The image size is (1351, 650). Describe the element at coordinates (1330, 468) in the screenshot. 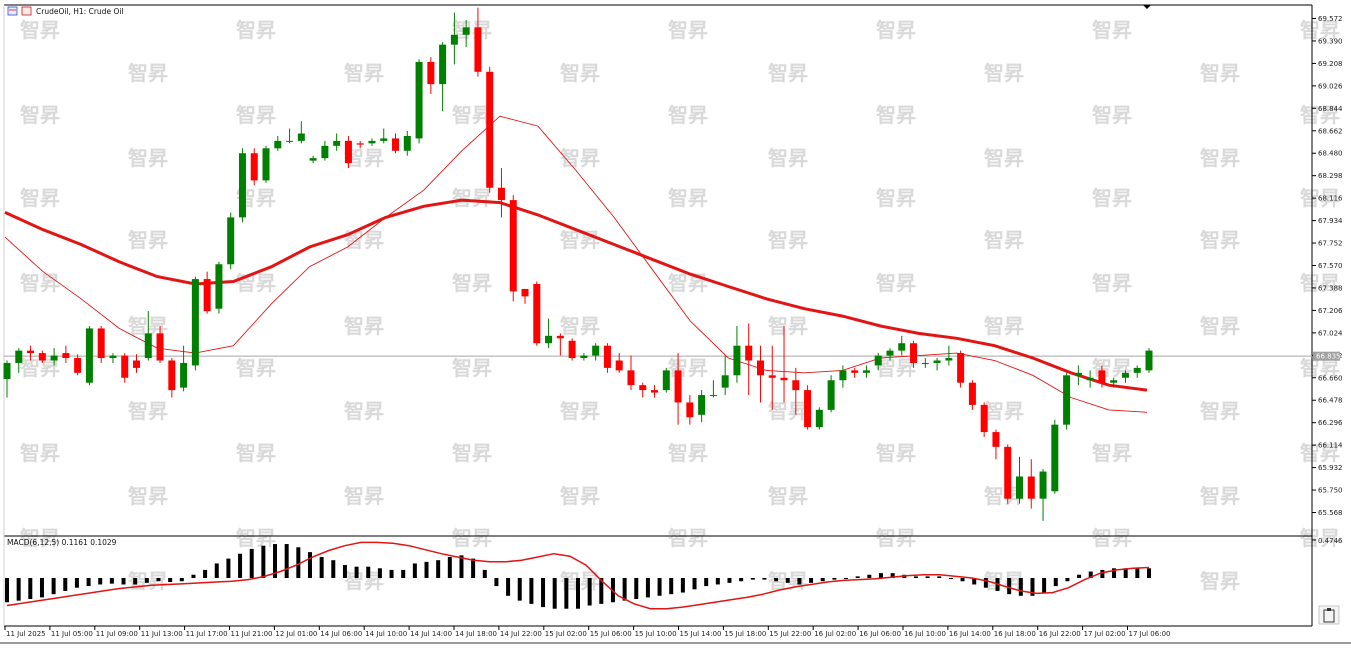

I see `price-tick-label: 65.932` at that location.